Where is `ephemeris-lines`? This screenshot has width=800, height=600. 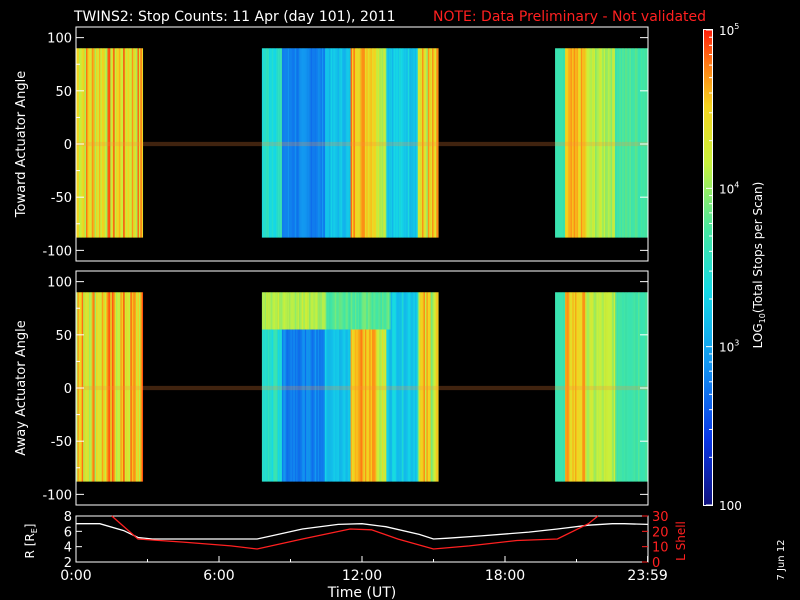 ephemeris-lines is located at coordinates (362, 532).